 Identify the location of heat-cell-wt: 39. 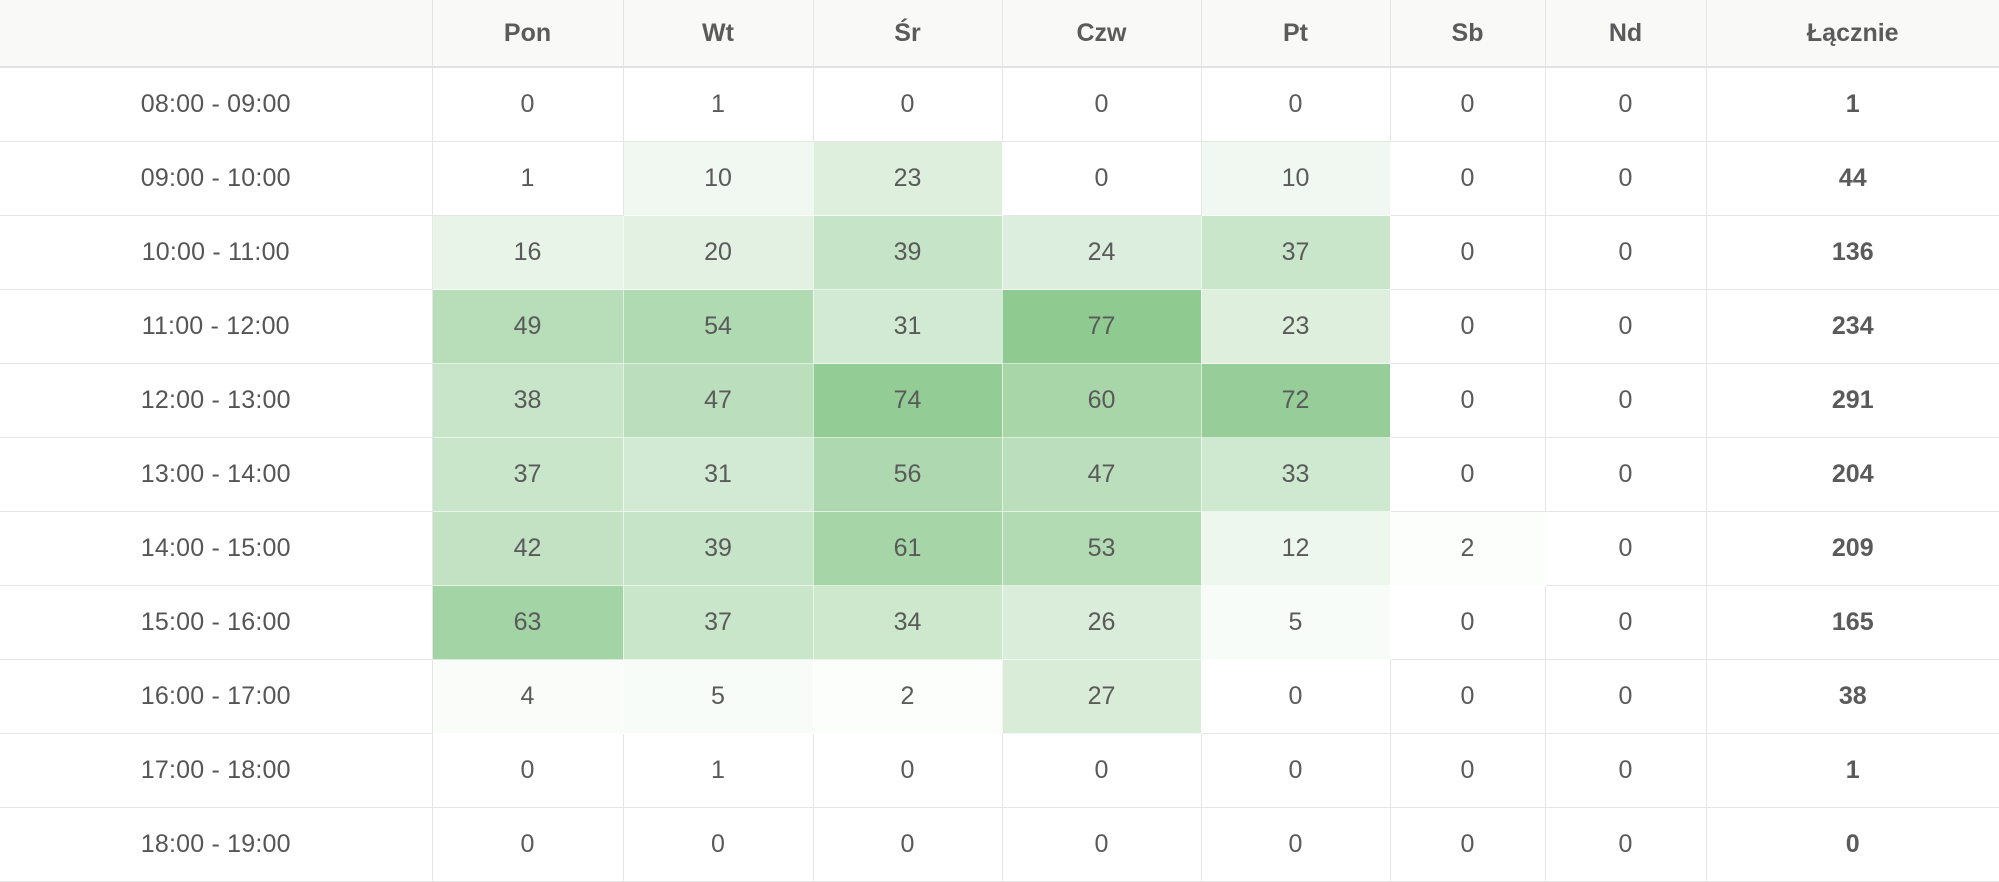
(718, 548).